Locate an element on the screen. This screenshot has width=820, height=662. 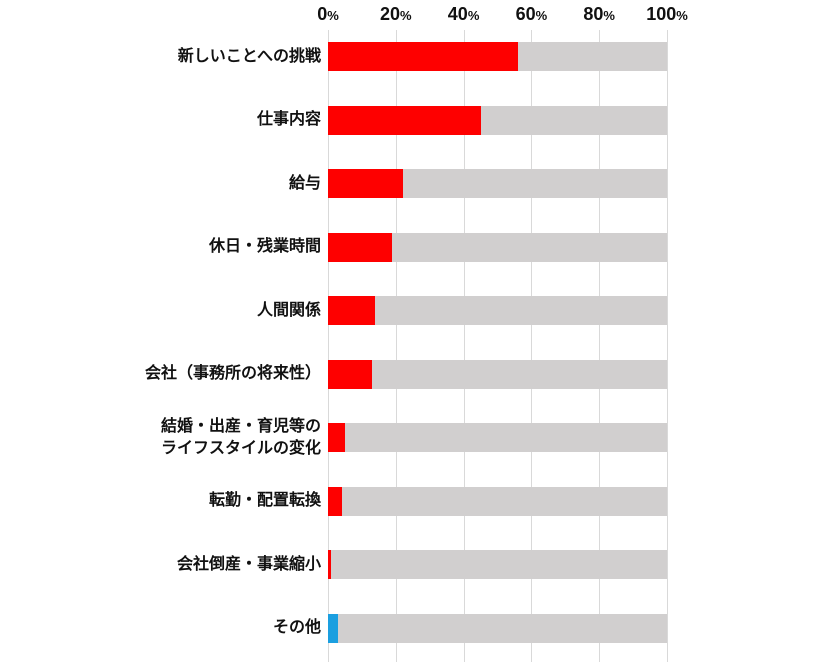
category-label: 仕事内容 is located at coordinates (288, 120).